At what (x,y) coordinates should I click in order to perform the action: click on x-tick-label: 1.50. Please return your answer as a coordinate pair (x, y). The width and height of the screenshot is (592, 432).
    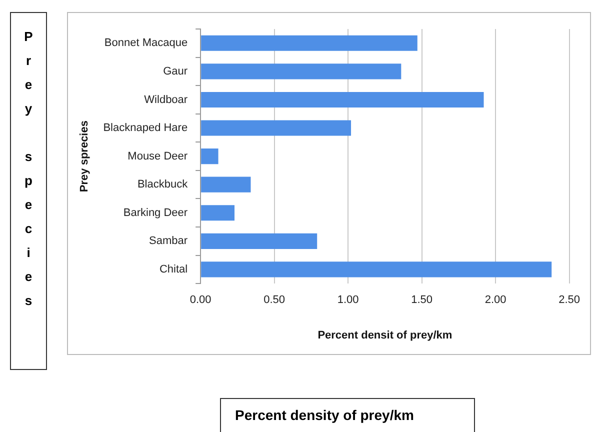
    Looking at the image, I should click on (422, 300).